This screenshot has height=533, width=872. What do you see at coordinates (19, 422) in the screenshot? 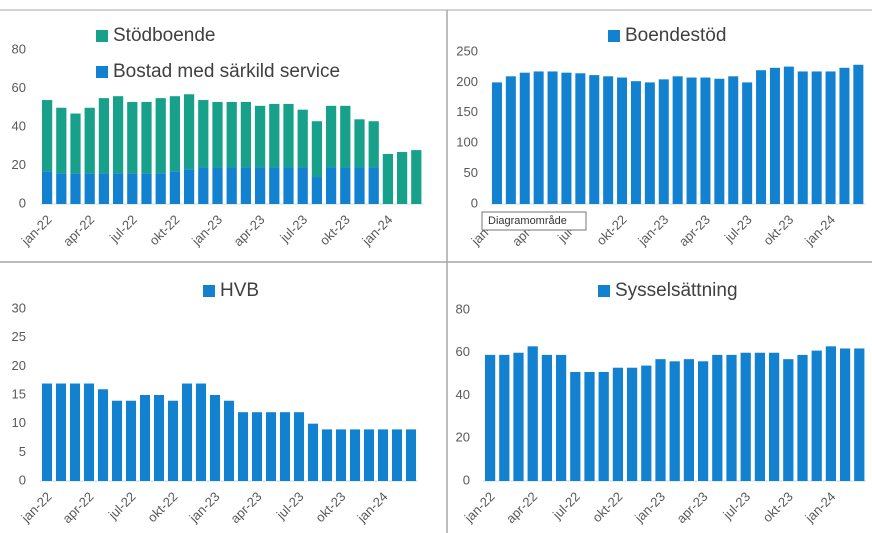
I see `y-tick-label: 10` at bounding box center [19, 422].